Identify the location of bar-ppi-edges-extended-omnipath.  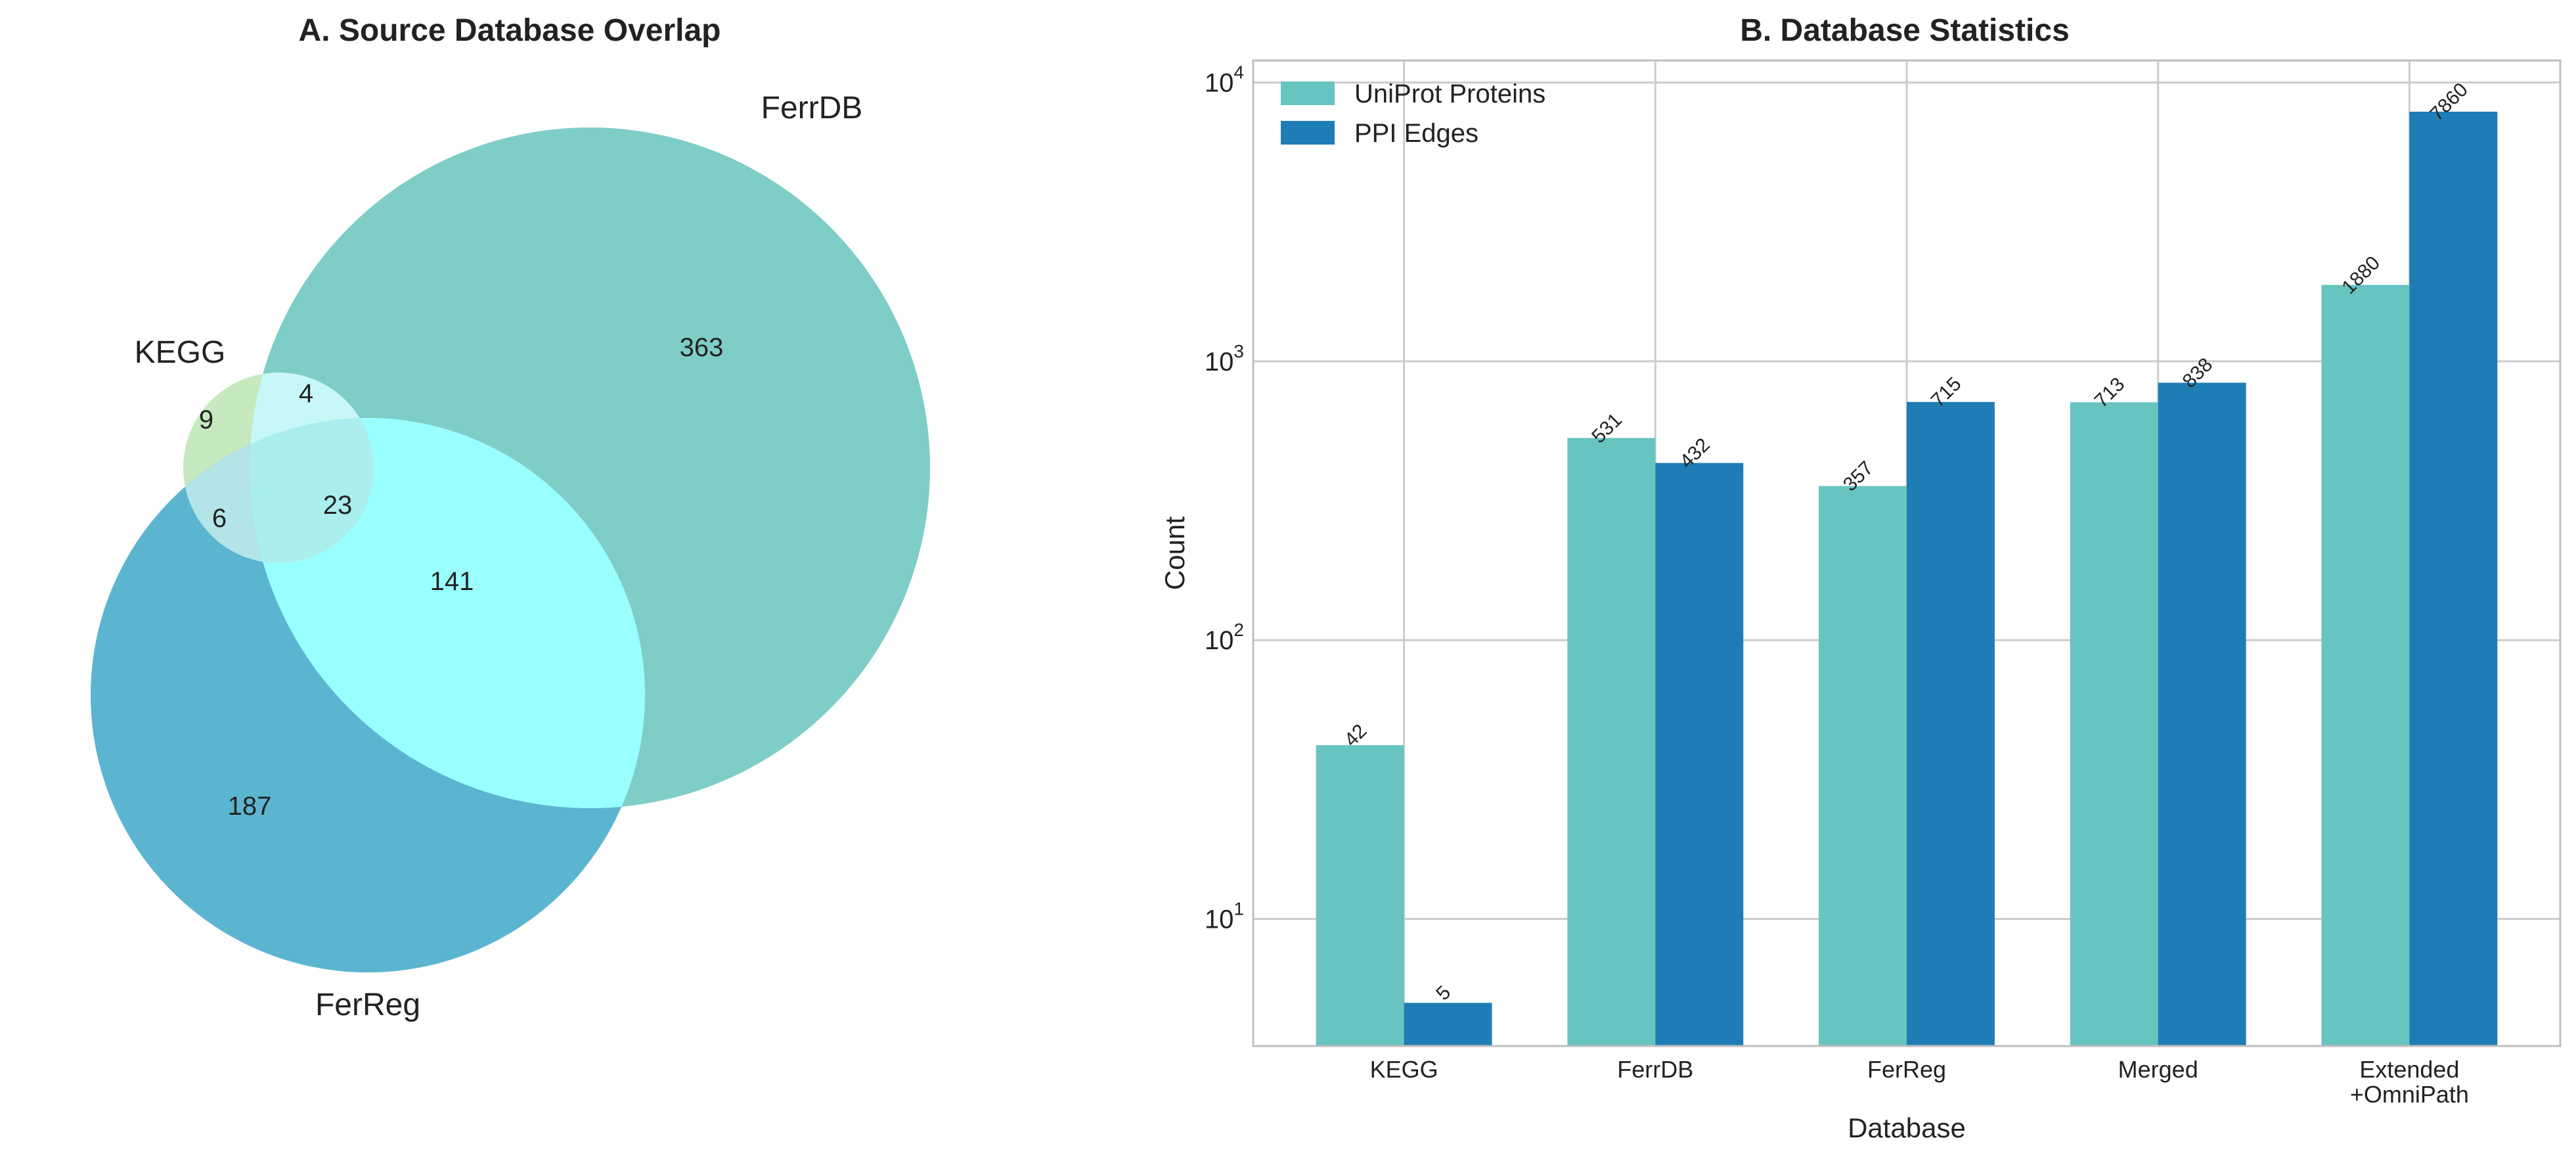
(2453, 579).